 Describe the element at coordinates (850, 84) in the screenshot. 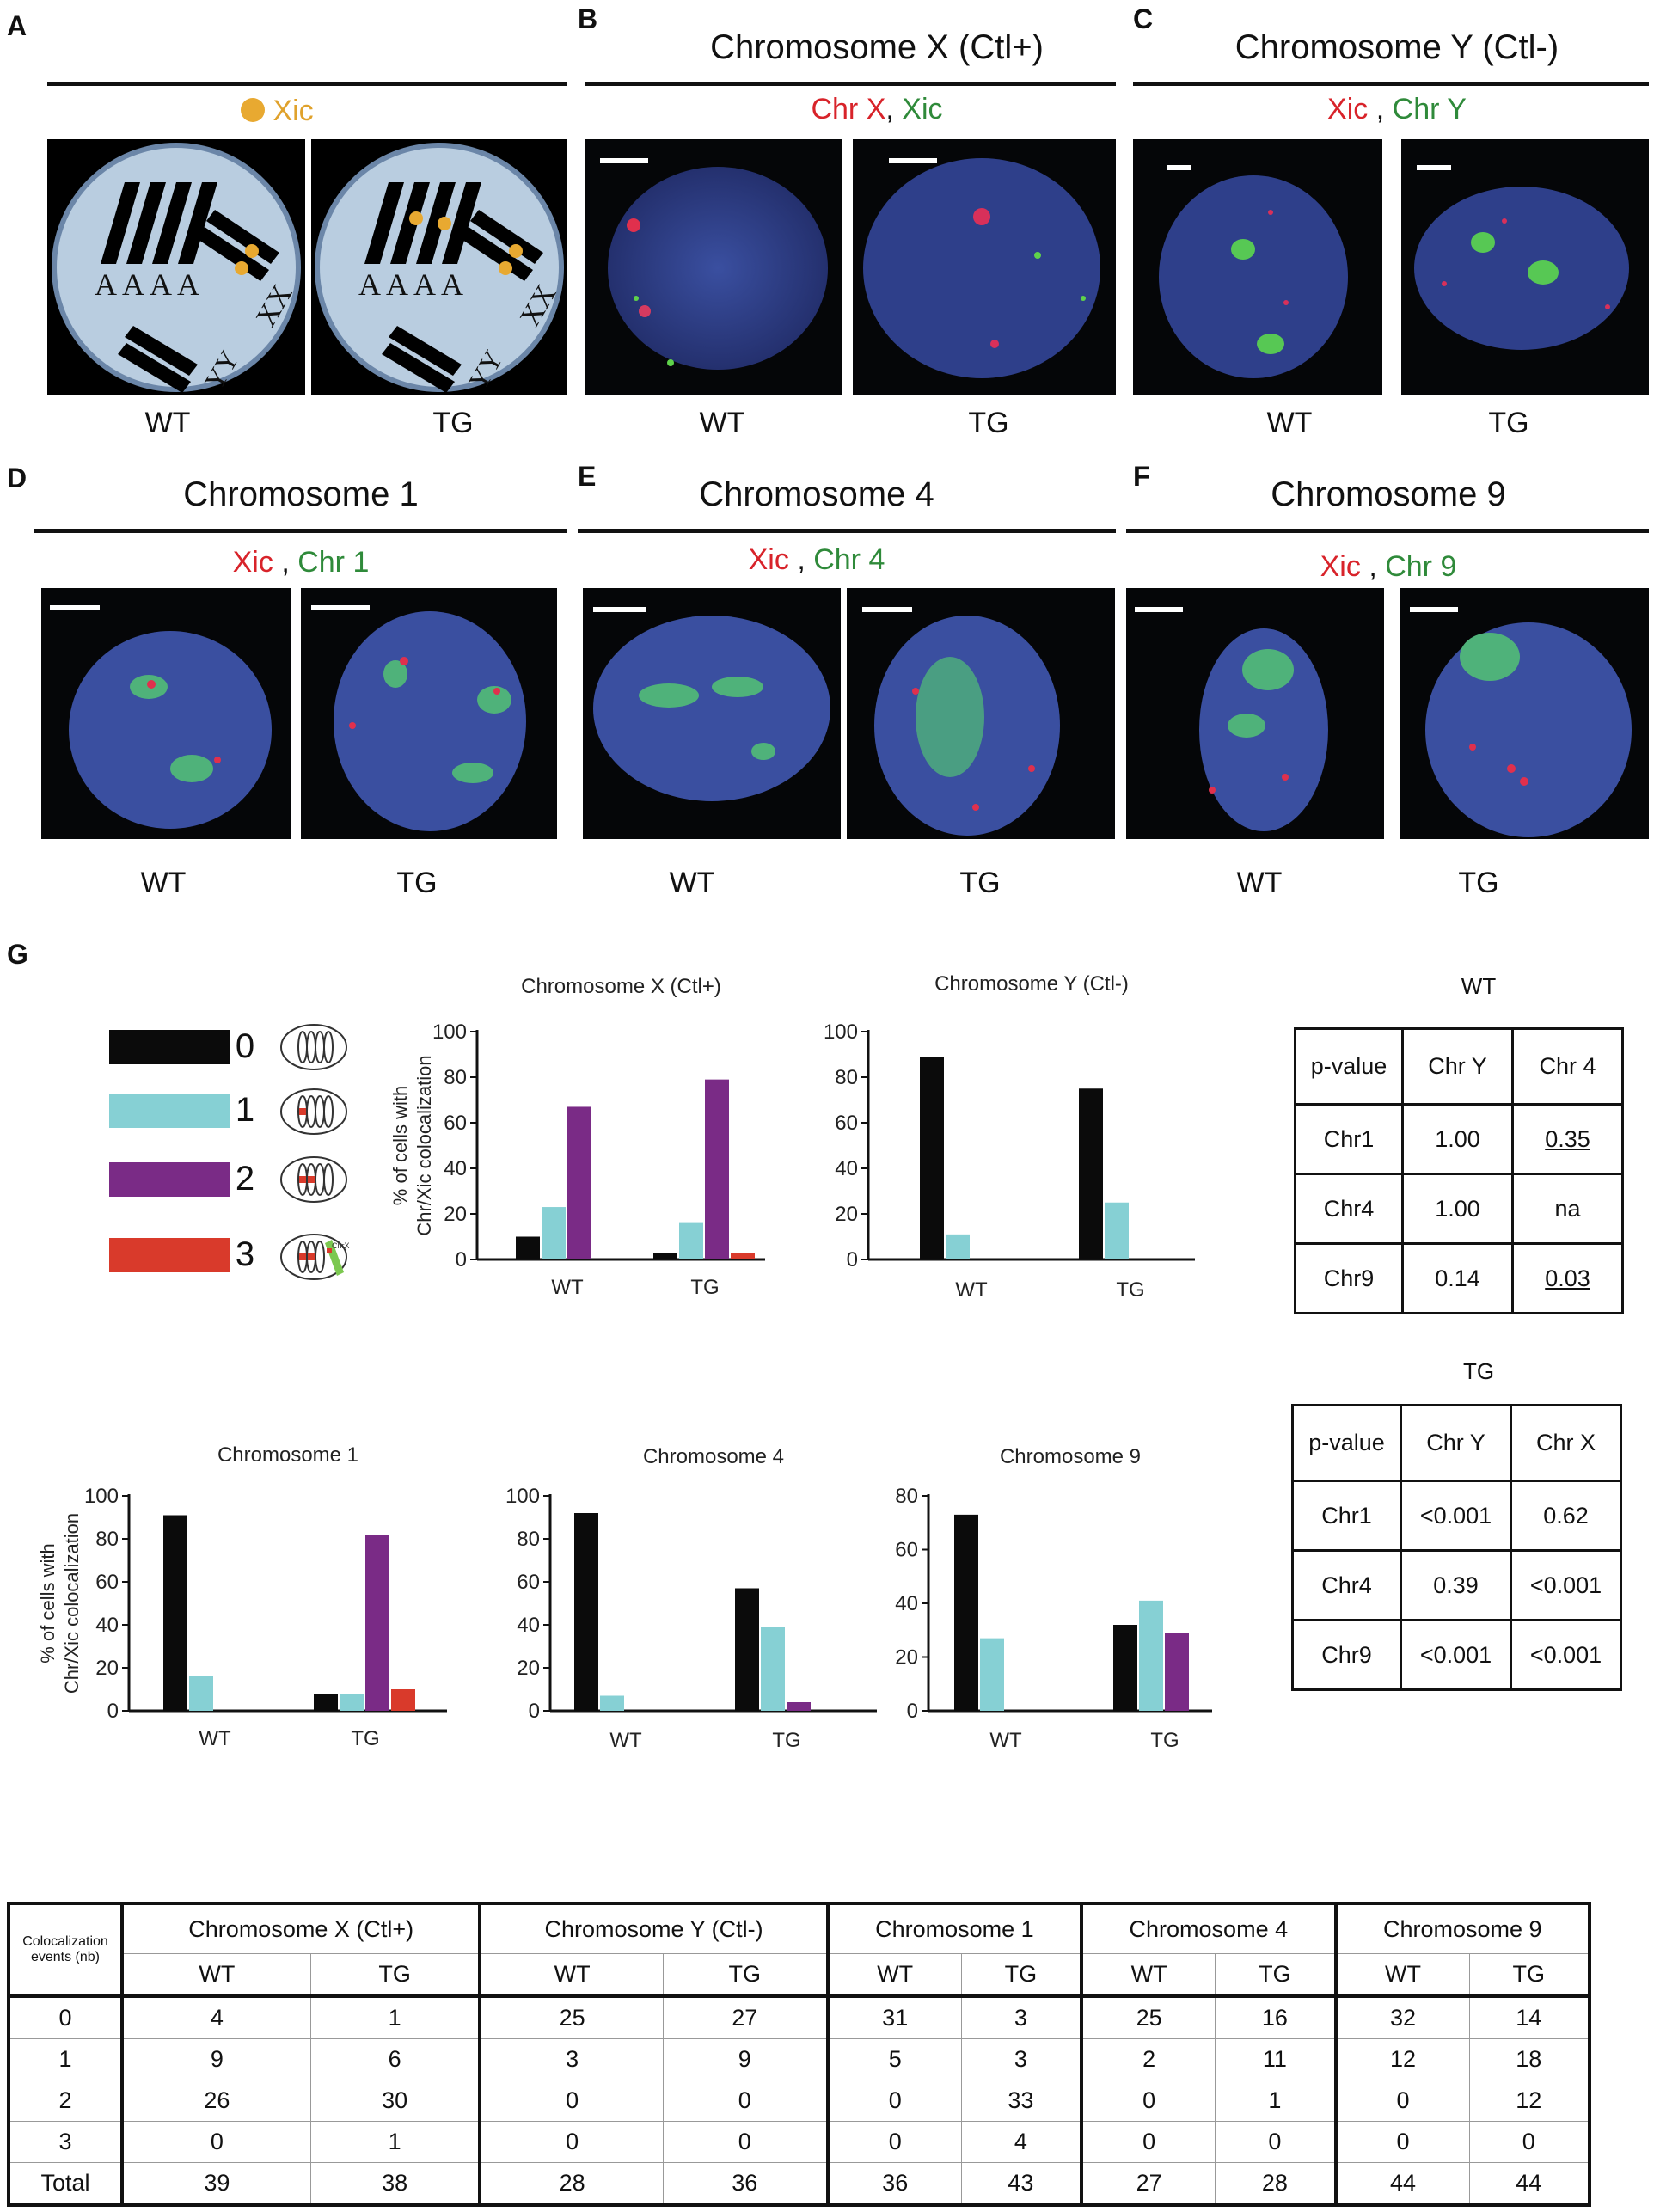

I see `panel-b-rule` at that location.